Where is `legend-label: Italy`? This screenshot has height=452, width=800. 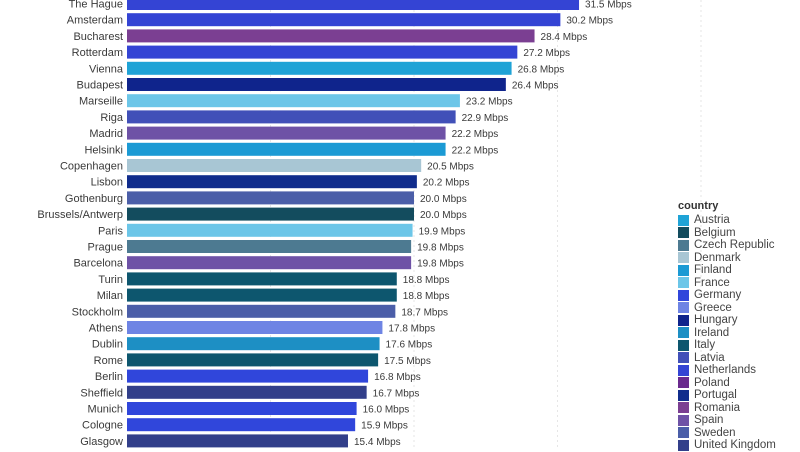 legend-label: Italy is located at coordinates (705, 345).